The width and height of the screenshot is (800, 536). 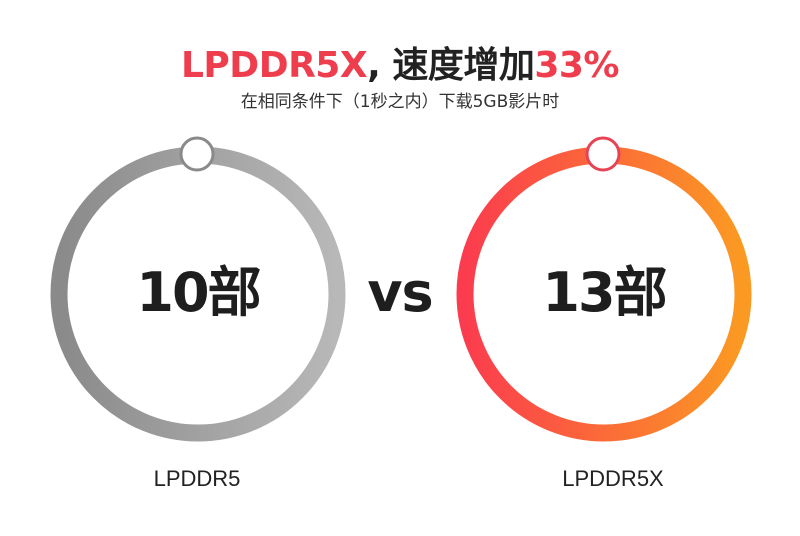 I want to click on page-subtitle: 在相同条件下（1秒之内）下载5GB影片时, so click(x=400, y=102).